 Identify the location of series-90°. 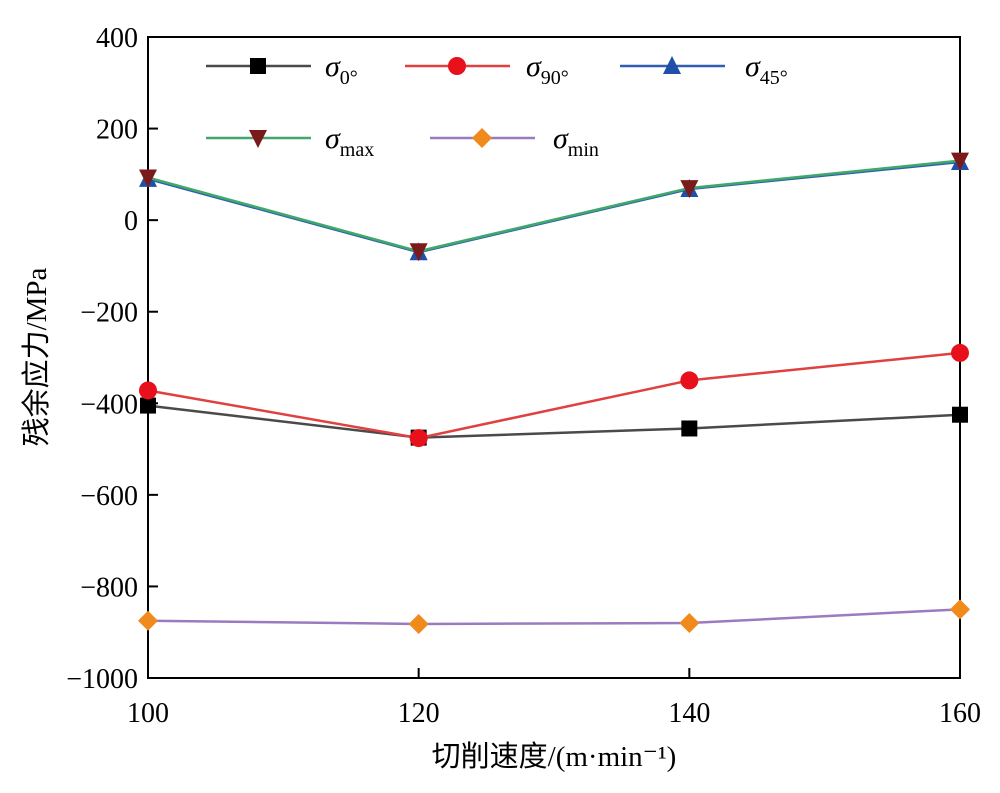
(554, 395).